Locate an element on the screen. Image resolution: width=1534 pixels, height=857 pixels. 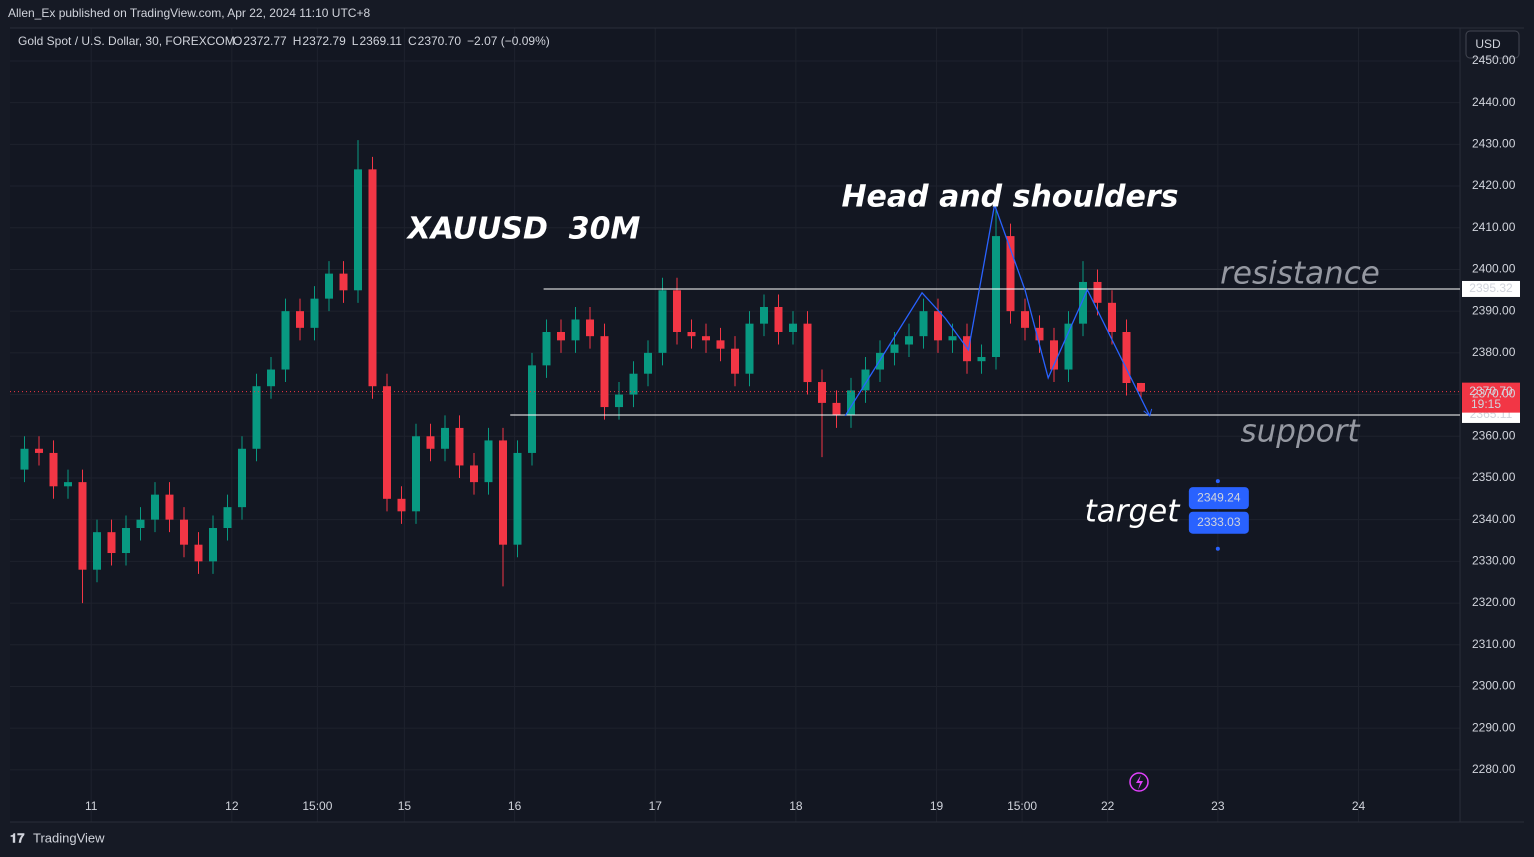
level-label: resistance is located at coordinates (1300, 273).